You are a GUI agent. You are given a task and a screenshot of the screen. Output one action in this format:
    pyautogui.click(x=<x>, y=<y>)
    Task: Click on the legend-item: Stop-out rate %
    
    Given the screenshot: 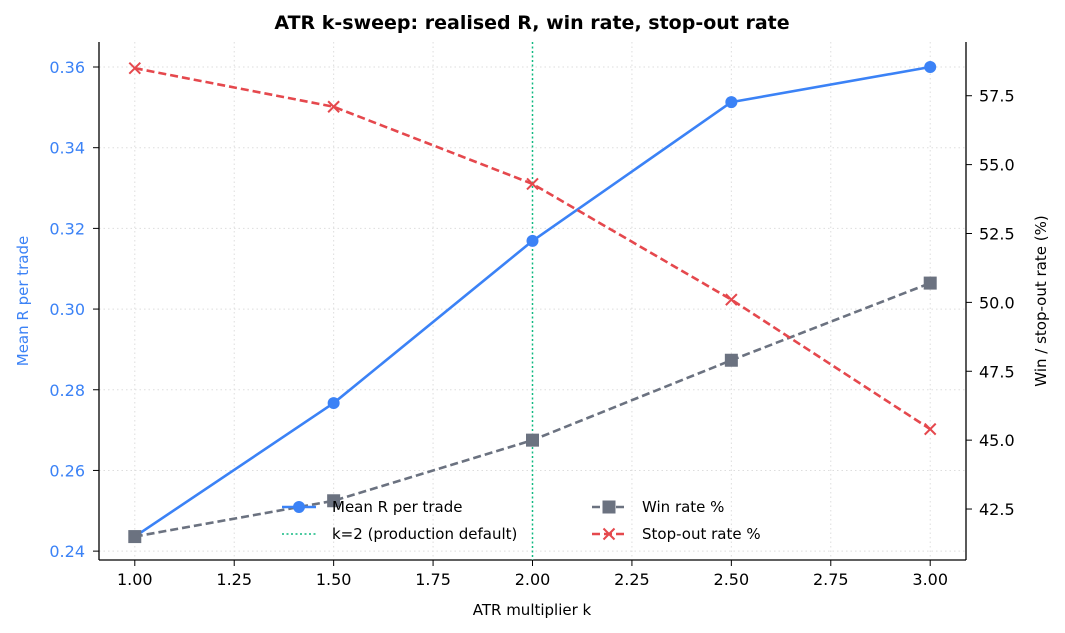 What is the action you would take?
    pyautogui.click(x=676, y=534)
    